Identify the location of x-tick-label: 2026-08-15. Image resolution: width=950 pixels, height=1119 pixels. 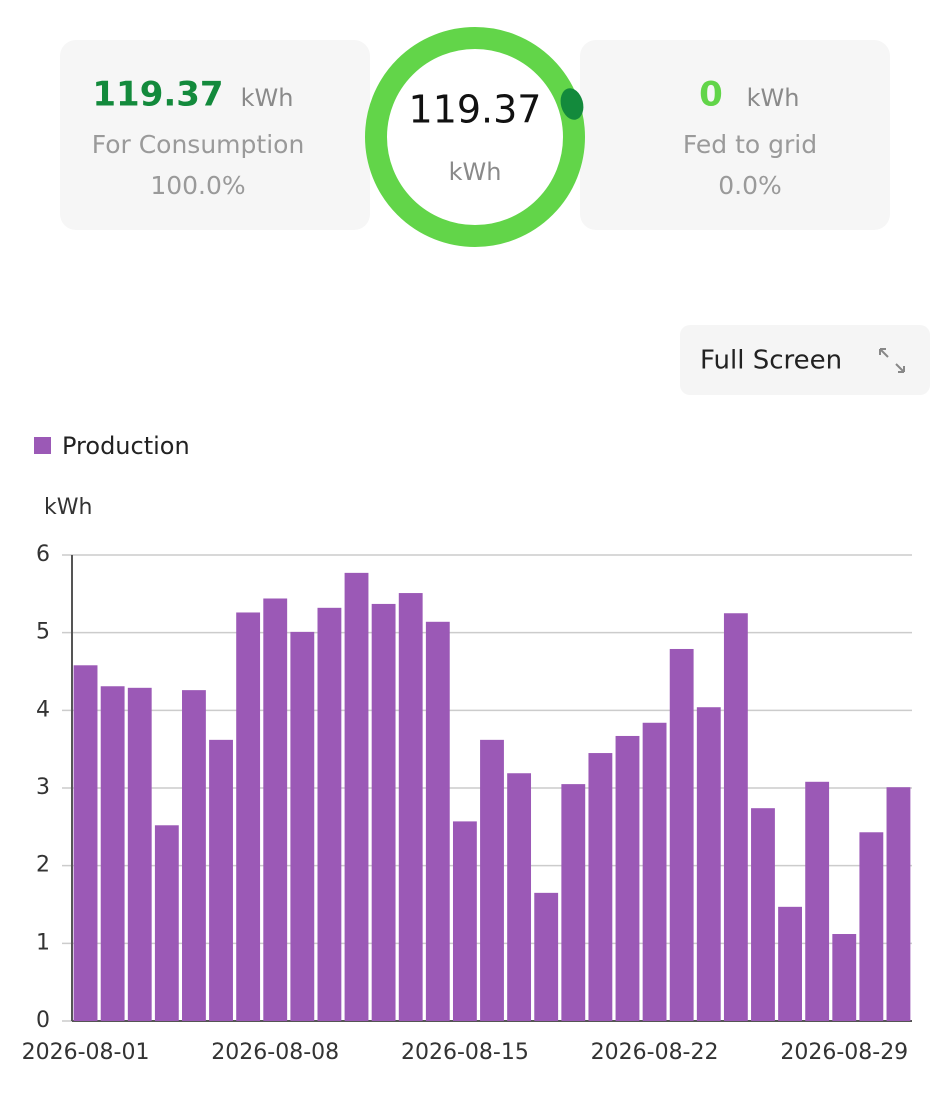
(465, 1052).